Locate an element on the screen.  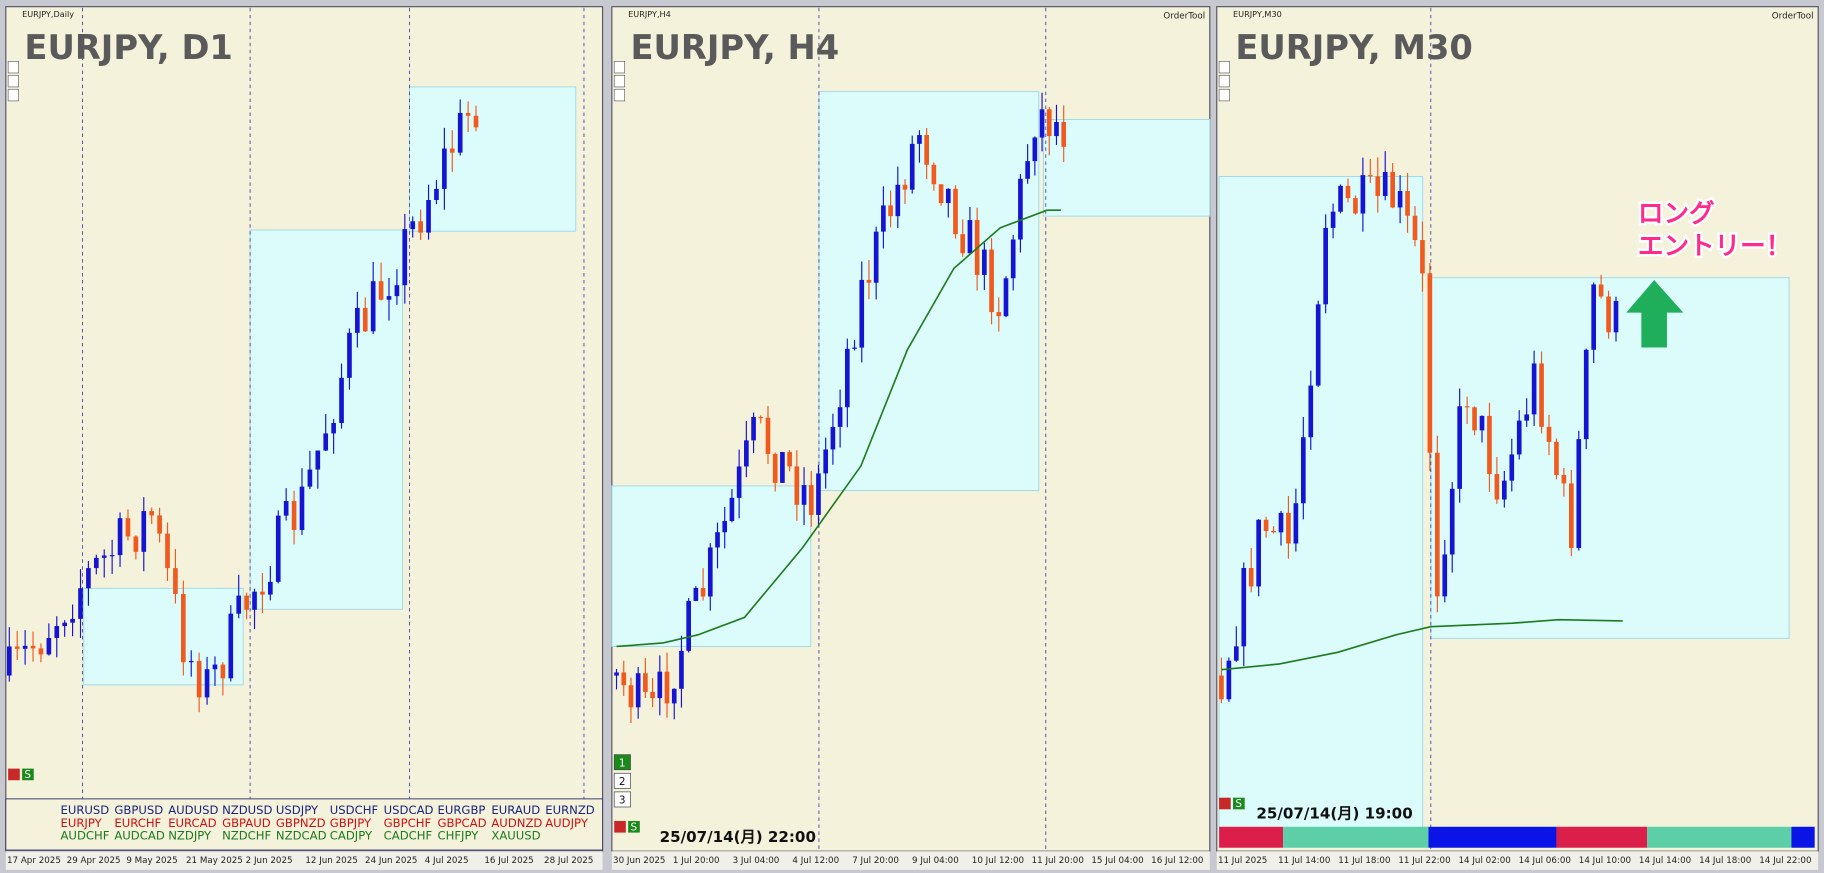
pair-link: NZDUSD is located at coordinates (247, 810).